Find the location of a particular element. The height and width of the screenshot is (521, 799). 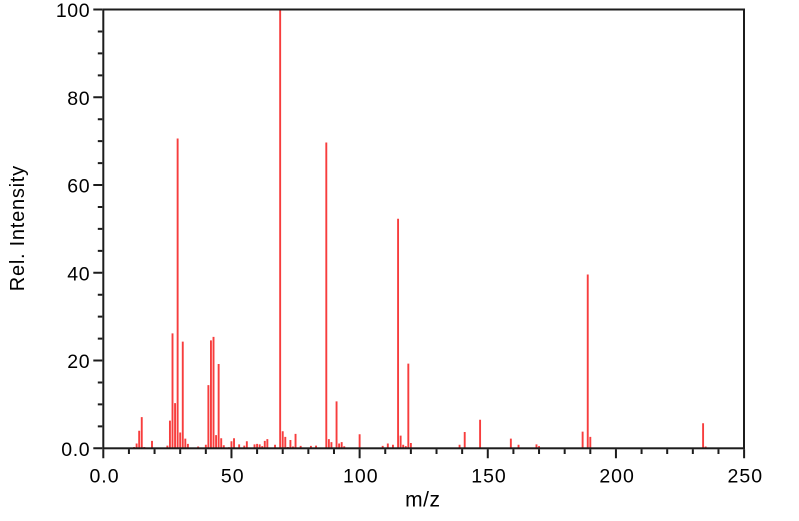

svg-text: 50 is located at coordinates (233, 477).